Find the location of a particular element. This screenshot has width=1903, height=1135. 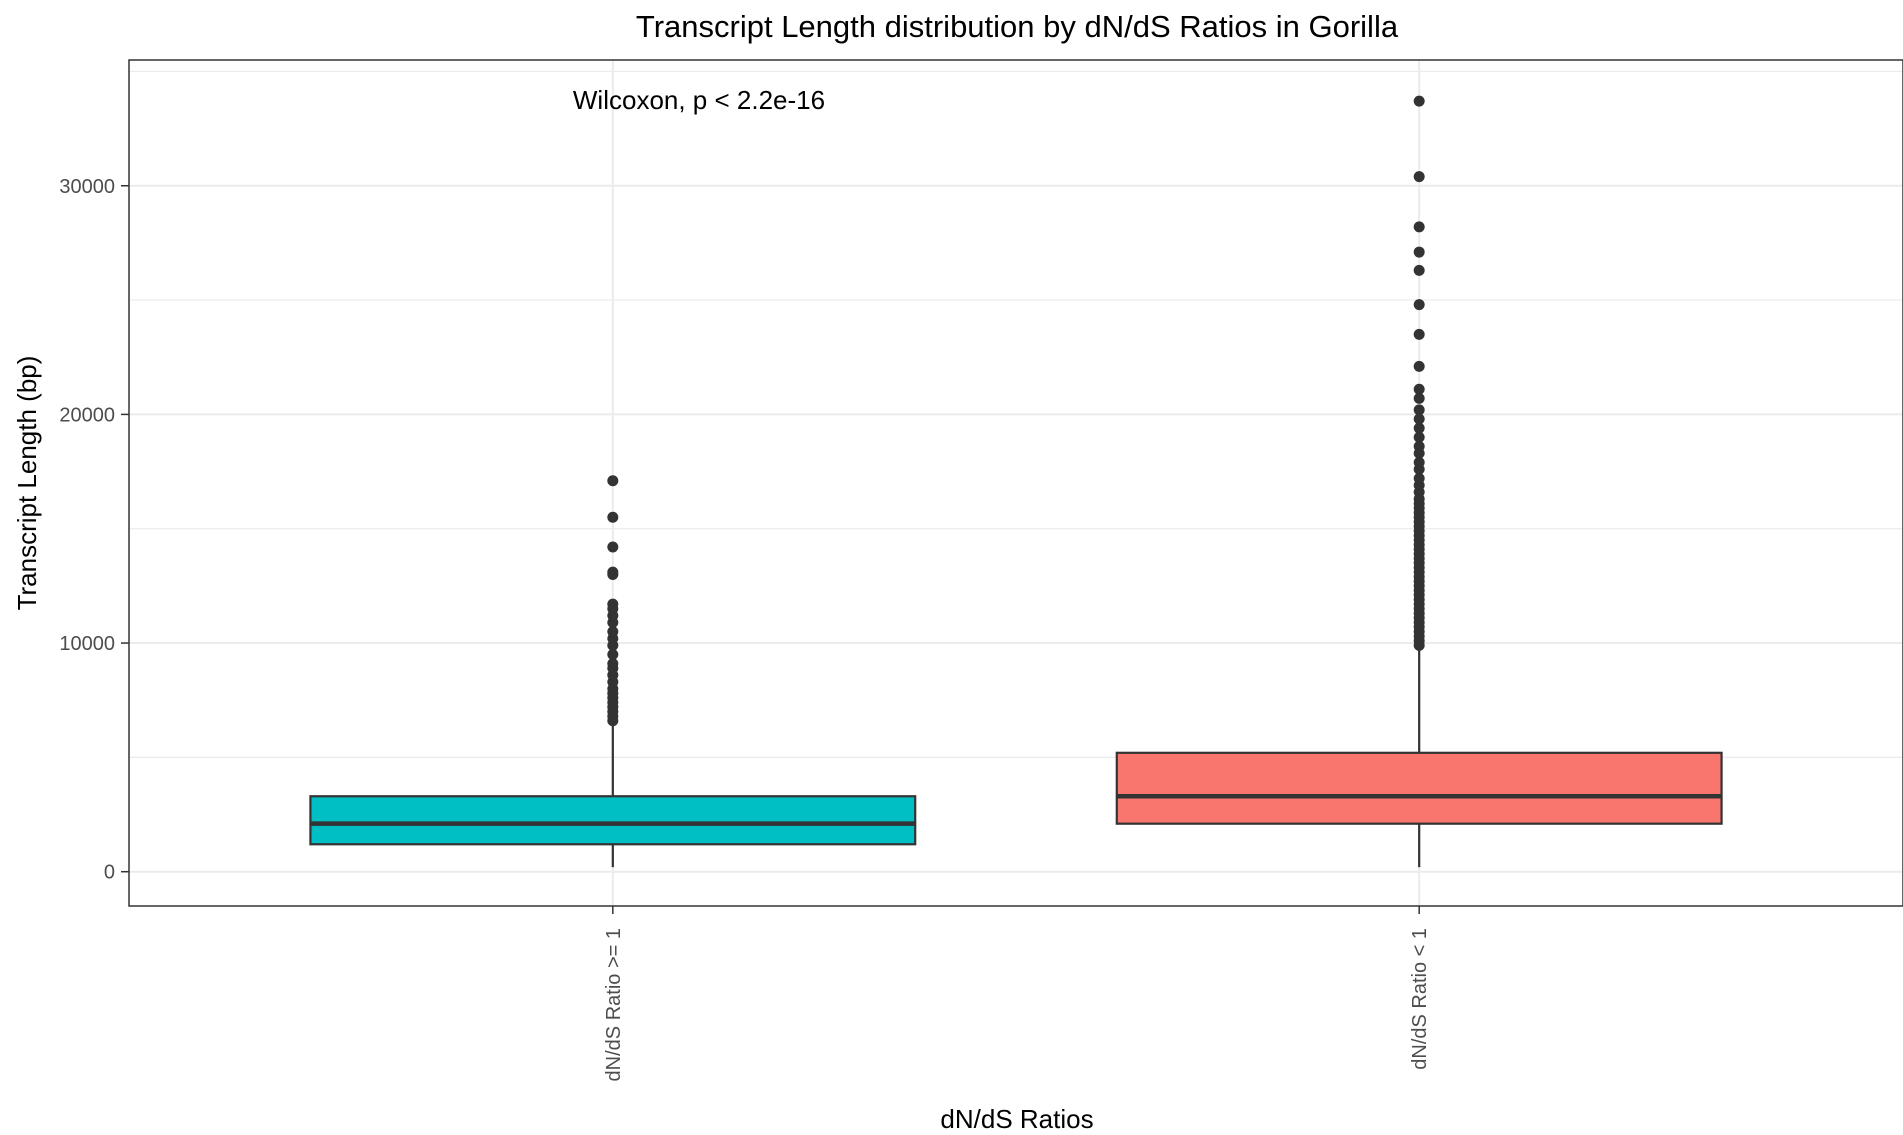

y-axis: 0 10000 20000 30000 is located at coordinates (94, 530).